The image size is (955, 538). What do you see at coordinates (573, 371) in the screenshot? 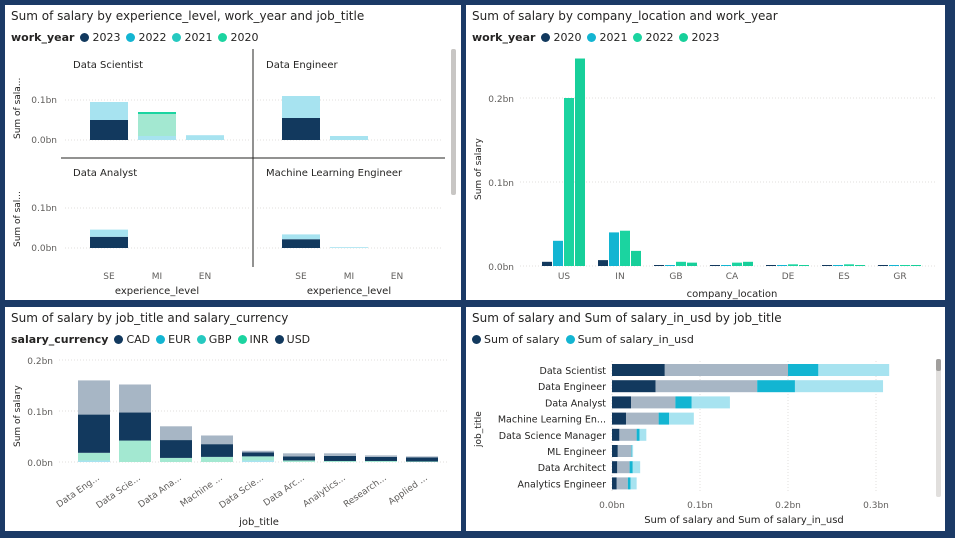
I see `y-tick-label: Data Scientist` at bounding box center [573, 371].